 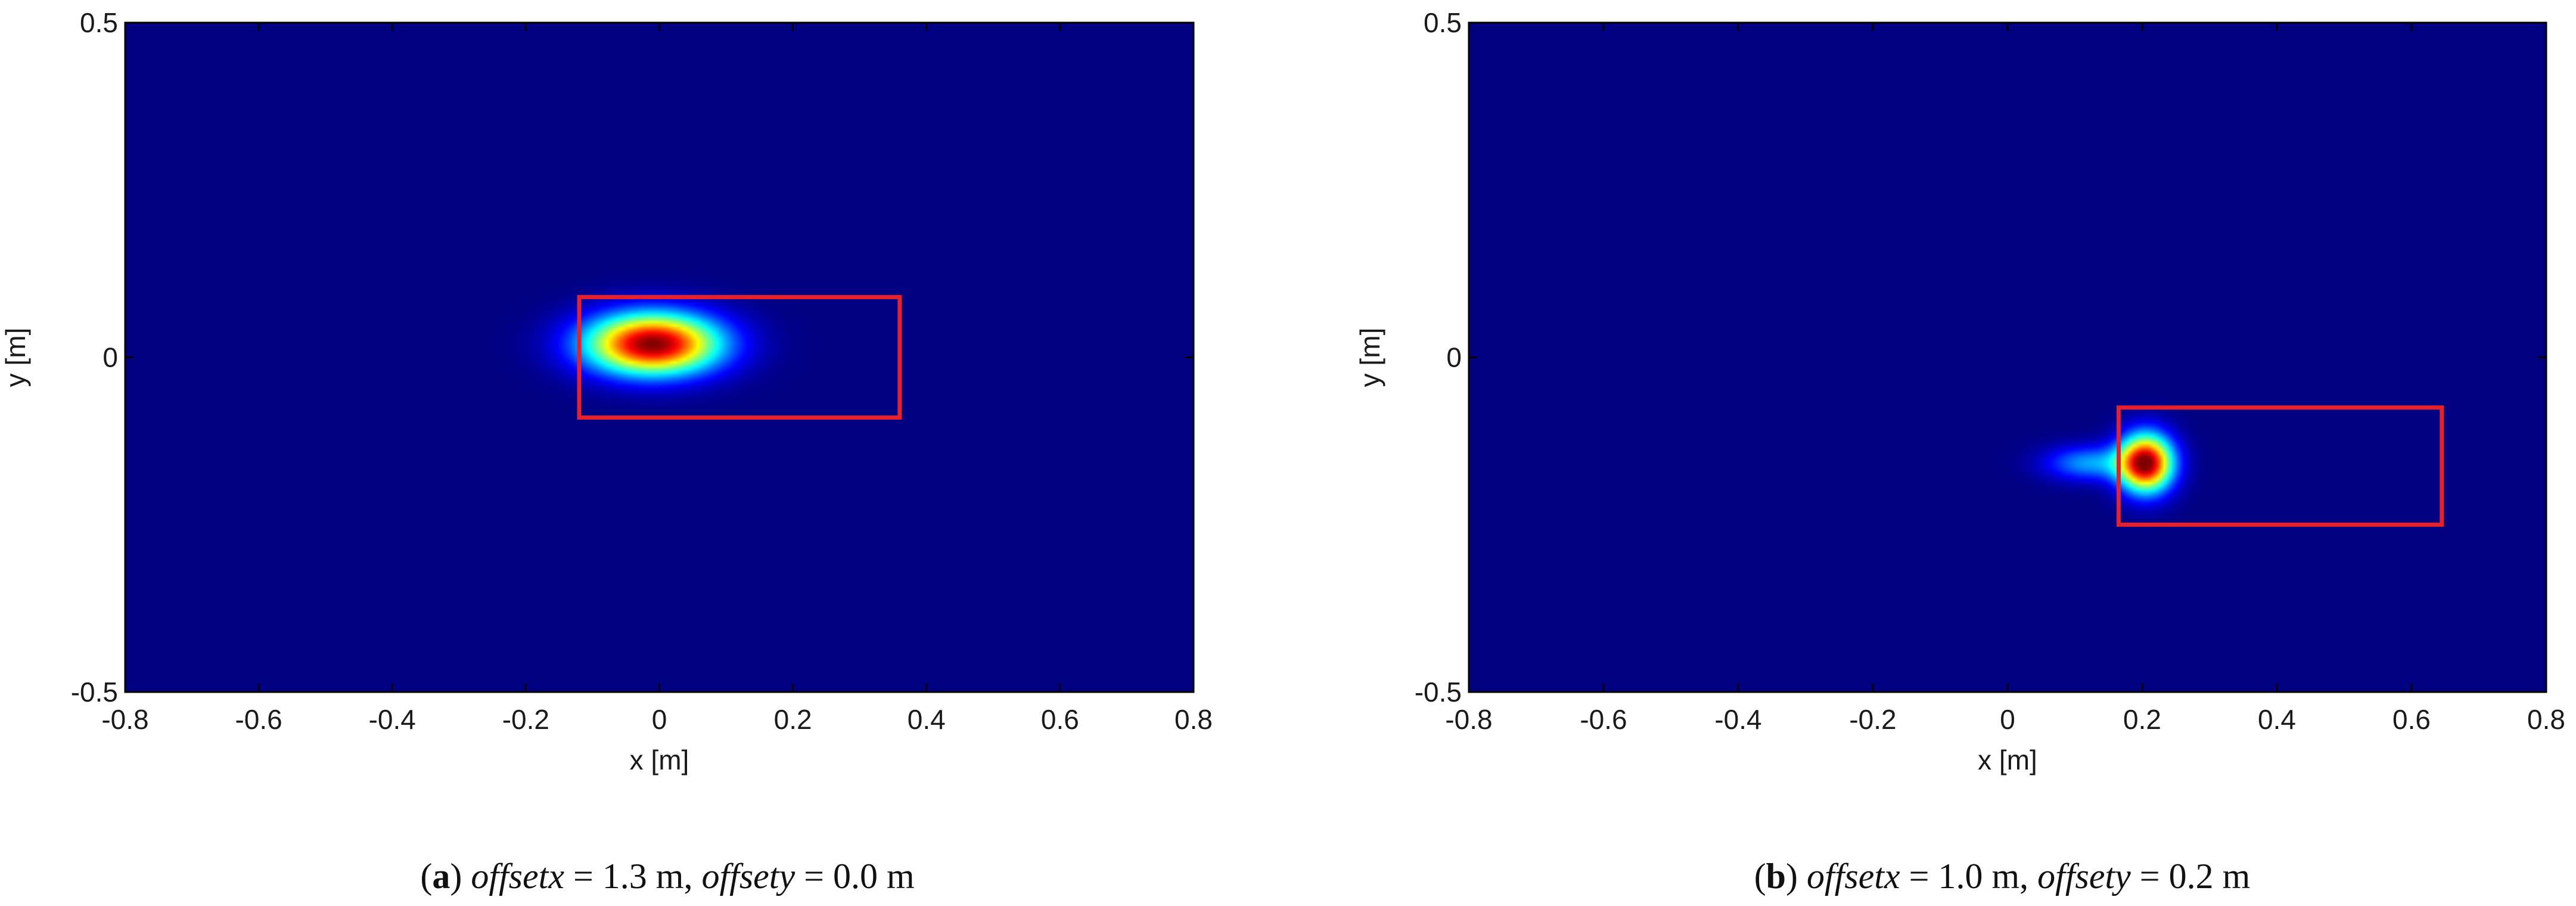 I want to click on panel-caption: (b) offsetx = 1.0 m, offsety = 0.2 m, so click(x=2003, y=876).